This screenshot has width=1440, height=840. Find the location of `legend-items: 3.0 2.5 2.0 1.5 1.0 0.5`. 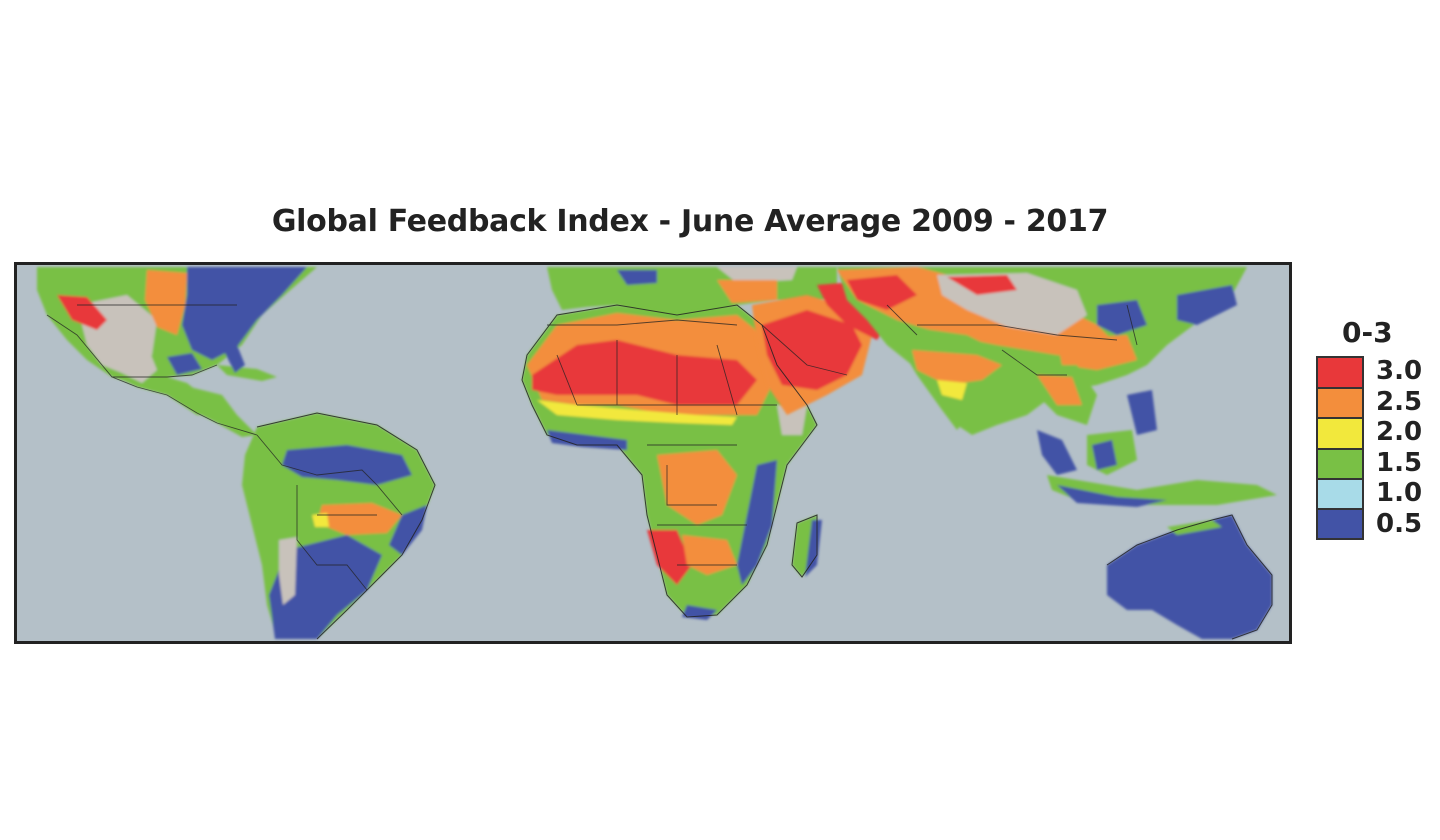

legend-items: 3.0 2.5 2.0 1.5 1.0 0.5 is located at coordinates (1371, 448).